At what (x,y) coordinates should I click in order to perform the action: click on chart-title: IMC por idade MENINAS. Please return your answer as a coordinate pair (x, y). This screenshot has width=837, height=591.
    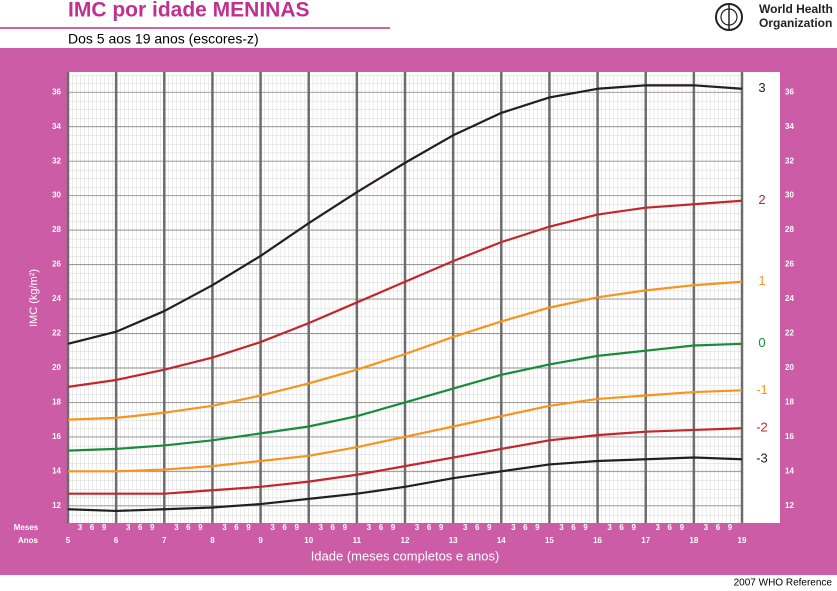
    Looking at the image, I should click on (189, 11).